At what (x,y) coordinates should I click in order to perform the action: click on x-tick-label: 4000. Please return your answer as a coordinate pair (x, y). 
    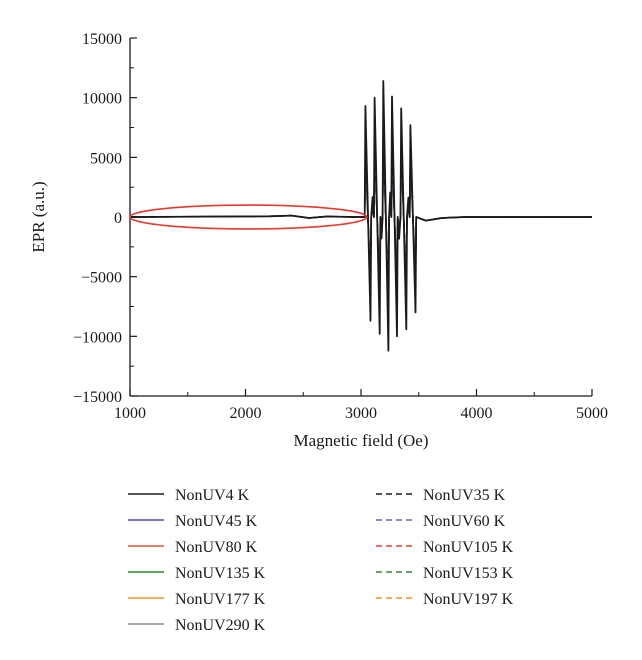
    Looking at the image, I should click on (477, 413).